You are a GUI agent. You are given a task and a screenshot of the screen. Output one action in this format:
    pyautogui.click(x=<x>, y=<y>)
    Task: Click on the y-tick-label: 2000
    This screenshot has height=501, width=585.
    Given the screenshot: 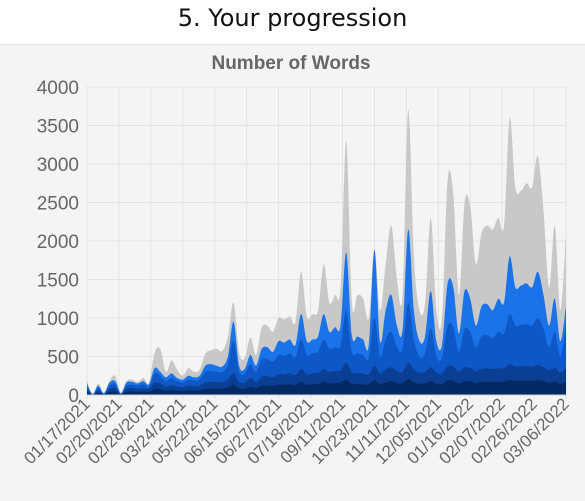 What is the action you would take?
    pyautogui.click(x=58, y=242)
    